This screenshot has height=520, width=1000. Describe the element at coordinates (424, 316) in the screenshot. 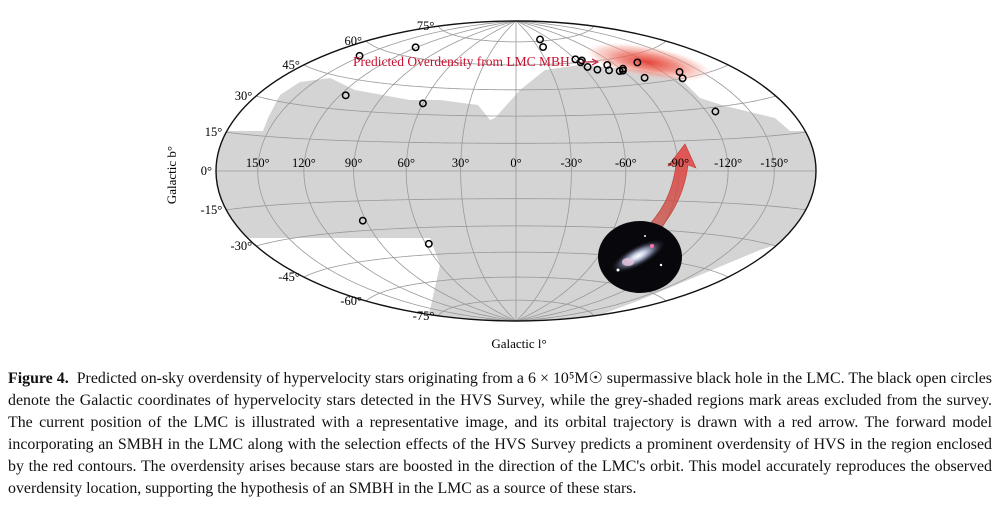

I see `y-tick-label: -75°` at that location.